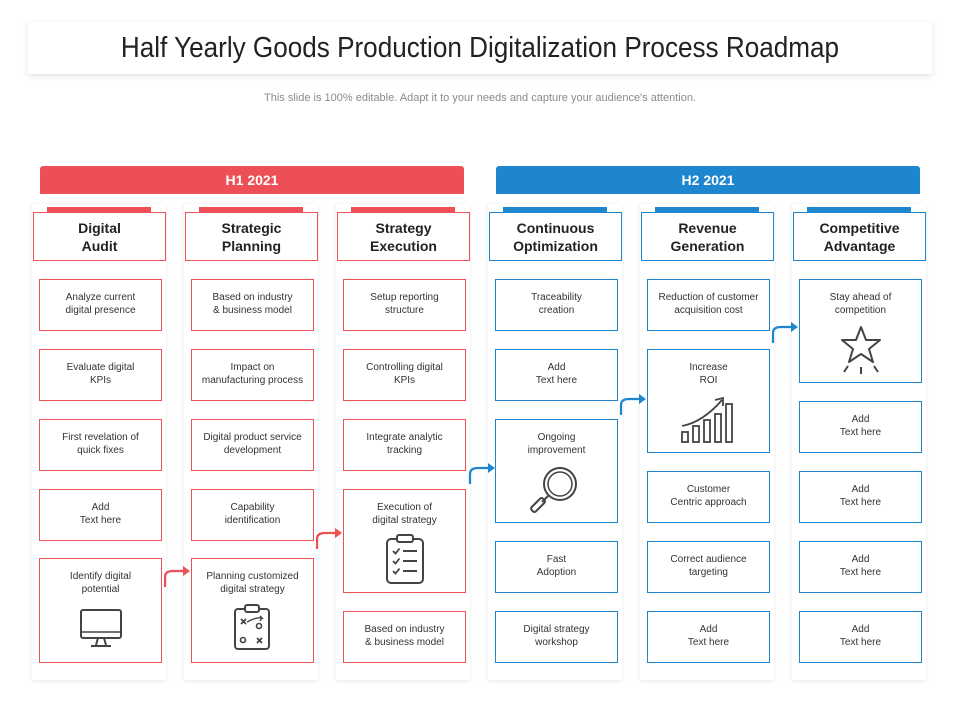  Describe the element at coordinates (252, 375) in the screenshot. I see `roadmap-item: Impact on manufacturing process` at that location.